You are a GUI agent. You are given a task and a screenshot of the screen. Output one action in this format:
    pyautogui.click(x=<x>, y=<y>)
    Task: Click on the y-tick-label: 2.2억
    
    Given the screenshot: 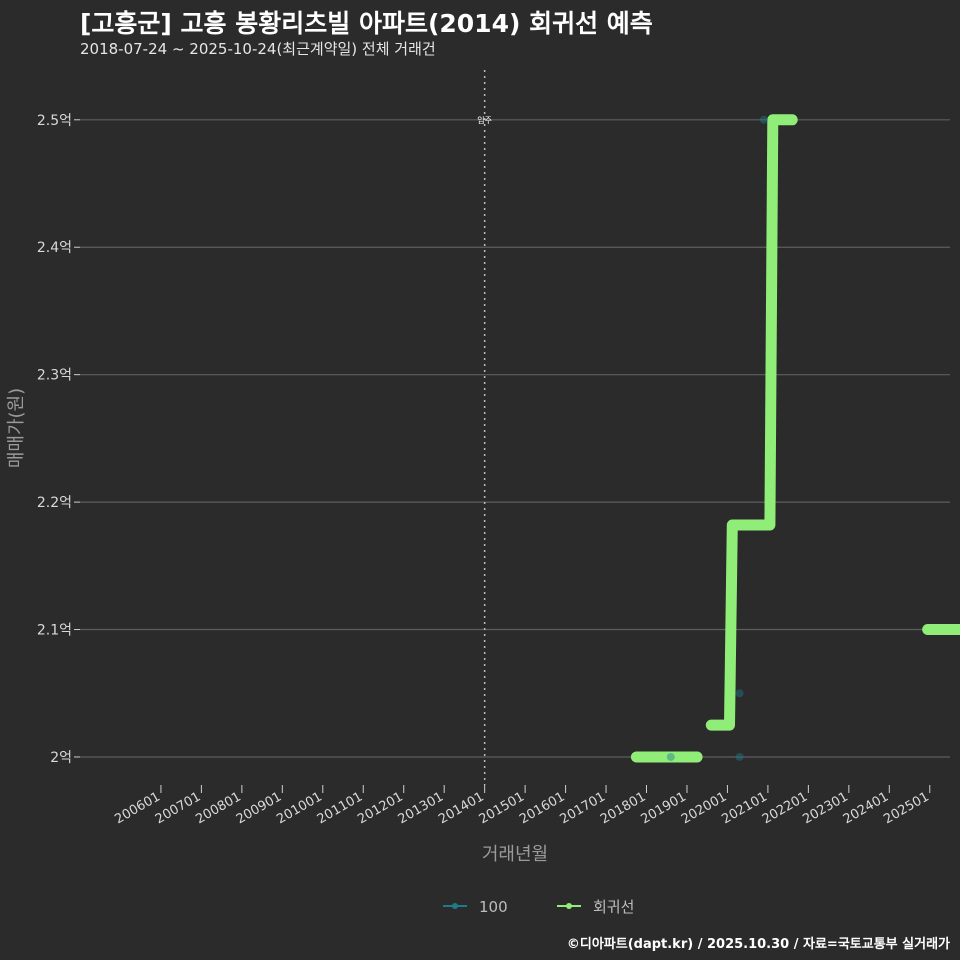 What is the action you would take?
    pyautogui.click(x=54, y=503)
    